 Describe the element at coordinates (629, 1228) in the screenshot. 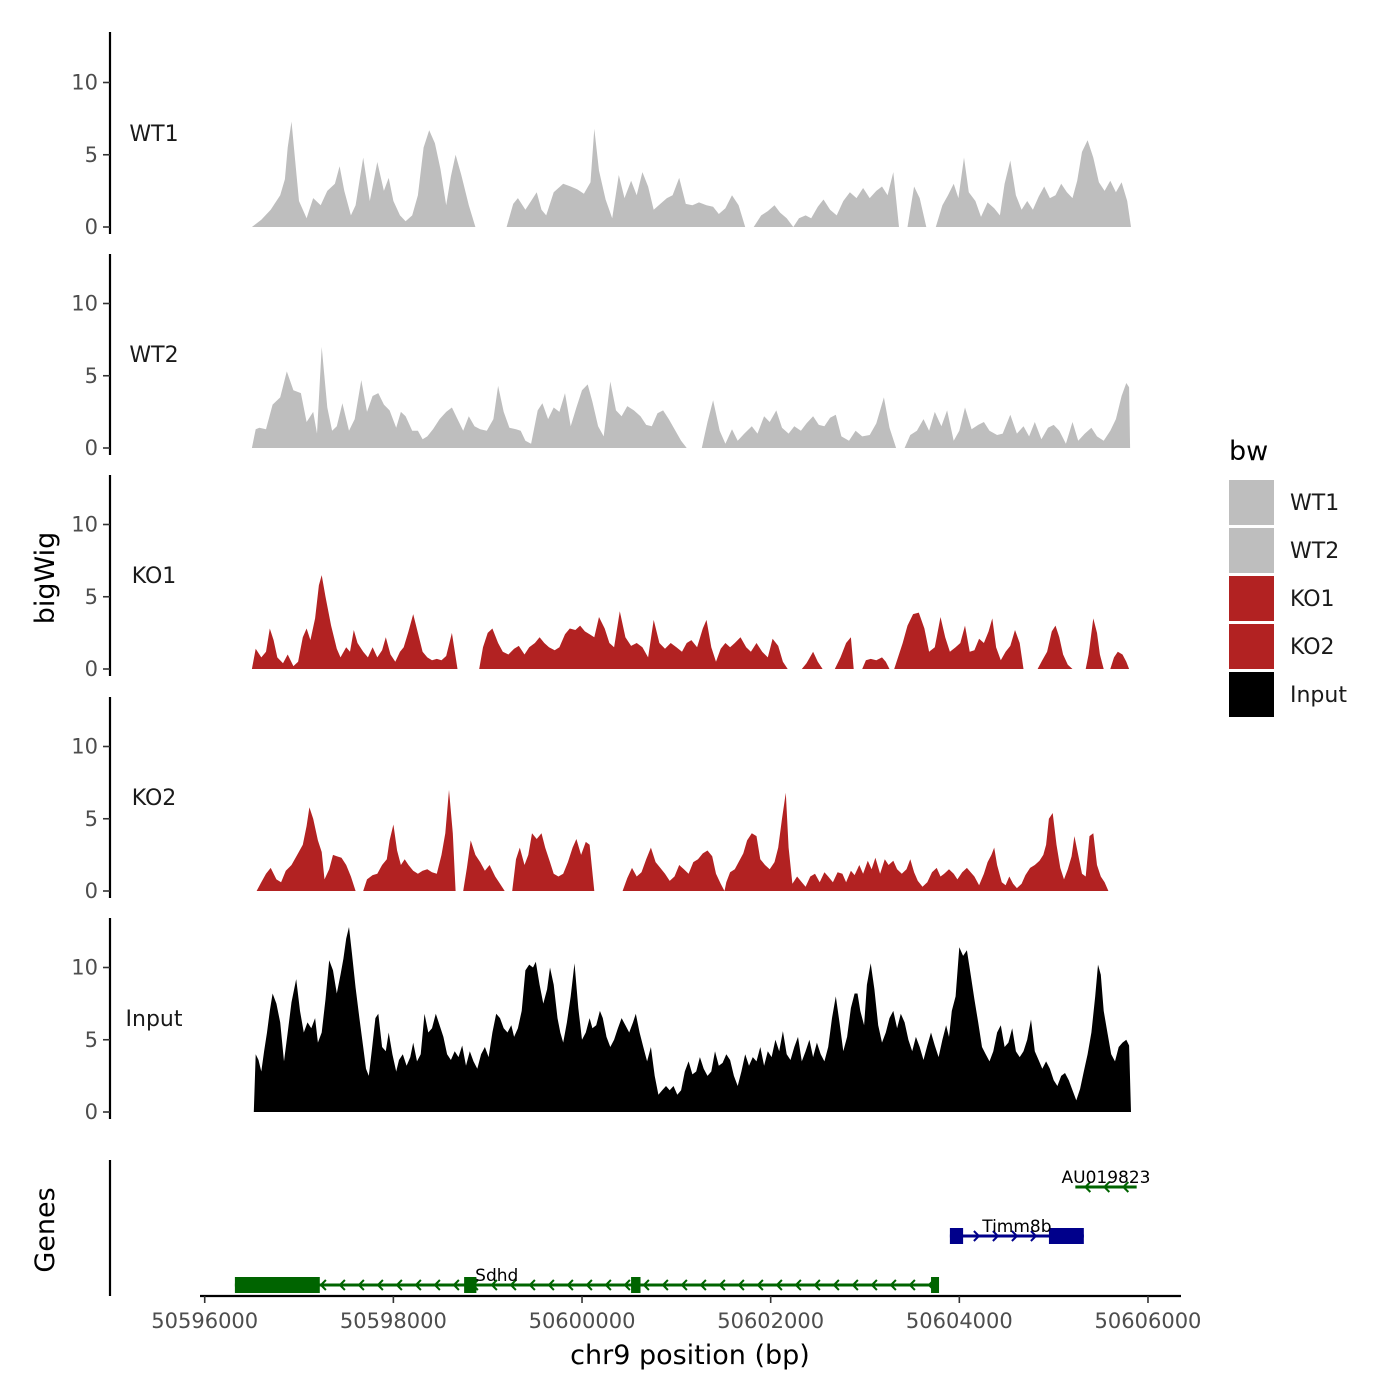

I see `genes-panel: Sdhd Timm8b AU019823` at that location.